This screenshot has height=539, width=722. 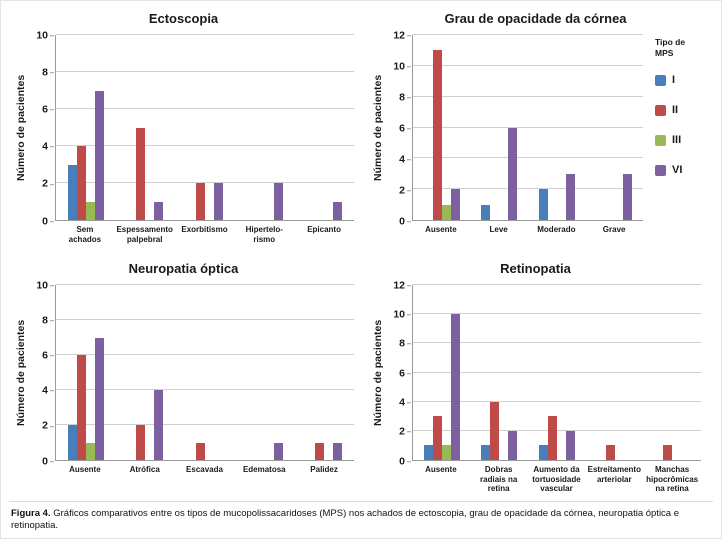 I want to click on x-axis-label: Estreitamento arteriolar, so click(x=614, y=474).